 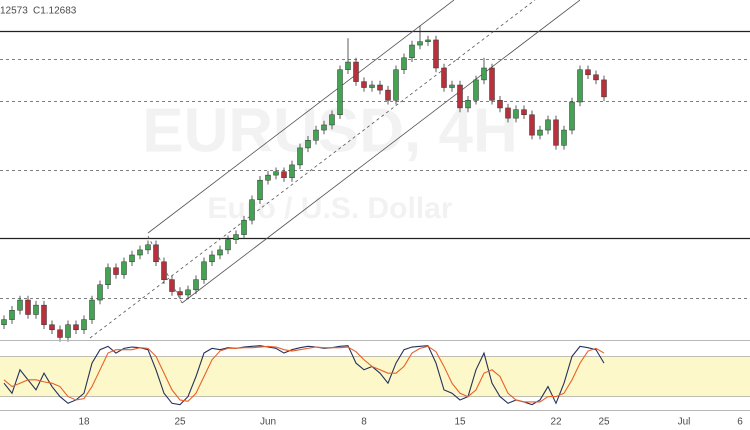 I want to click on x-tick-label: Jun, so click(x=268, y=422).